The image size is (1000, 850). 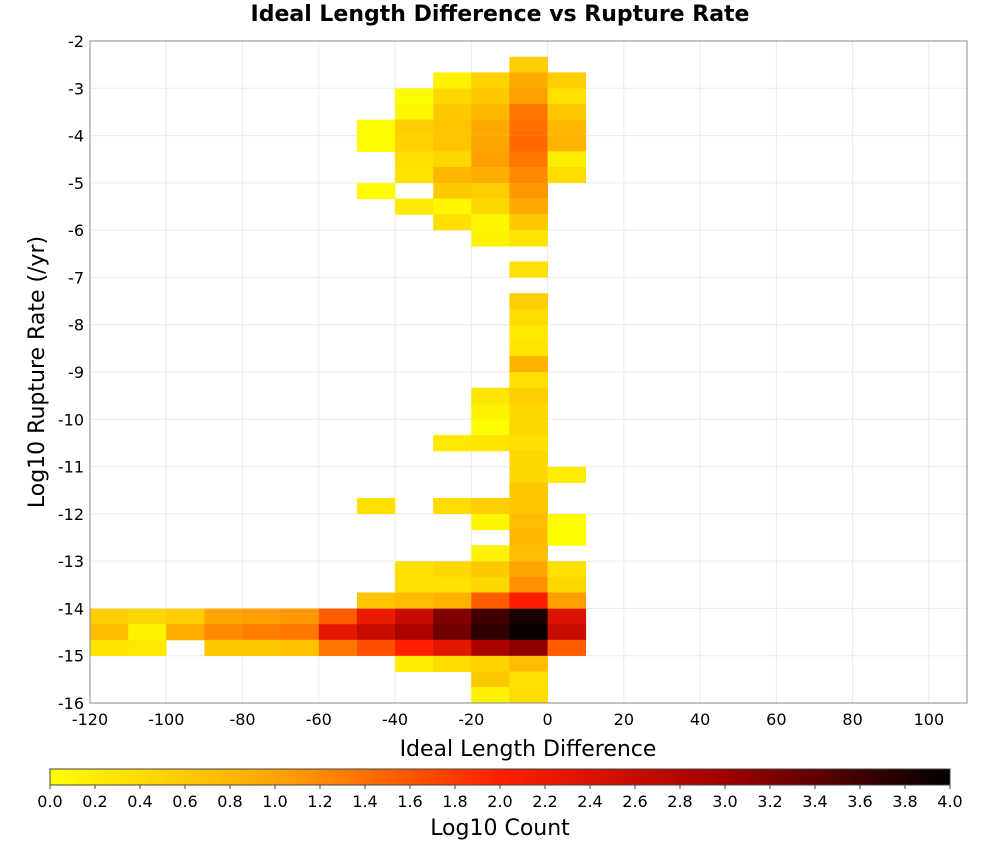 What do you see at coordinates (76, 372) in the screenshot?
I see `y-tick-label: -9` at bounding box center [76, 372].